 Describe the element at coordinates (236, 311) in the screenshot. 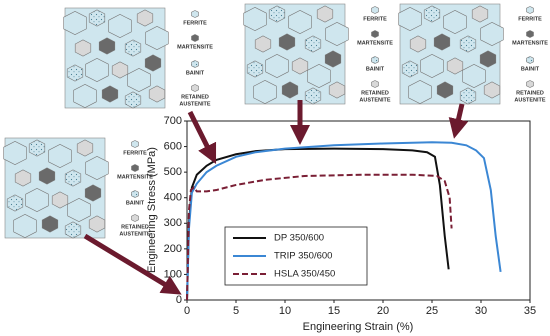

I see `x-tick-label: 5` at that location.